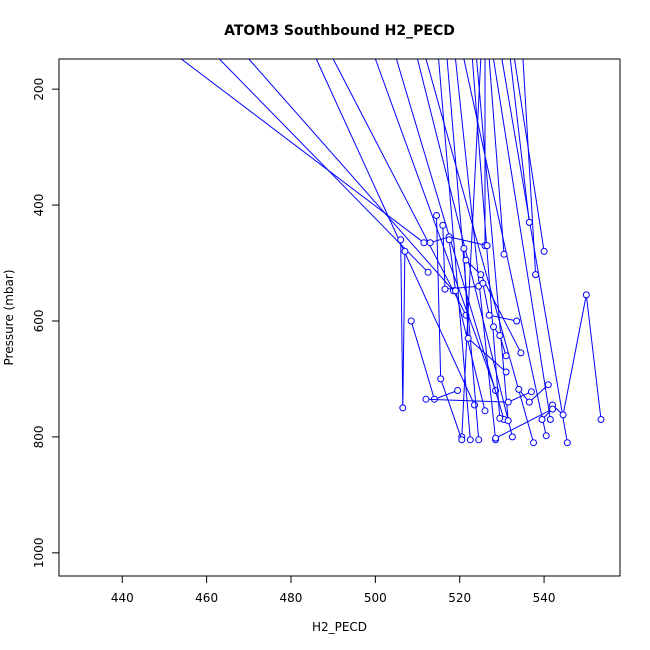 Image resolution: width=650 pixels, height=650 pixels. What do you see at coordinates (544, 598) in the screenshot?
I see `x-tick-label: 540` at bounding box center [544, 598].